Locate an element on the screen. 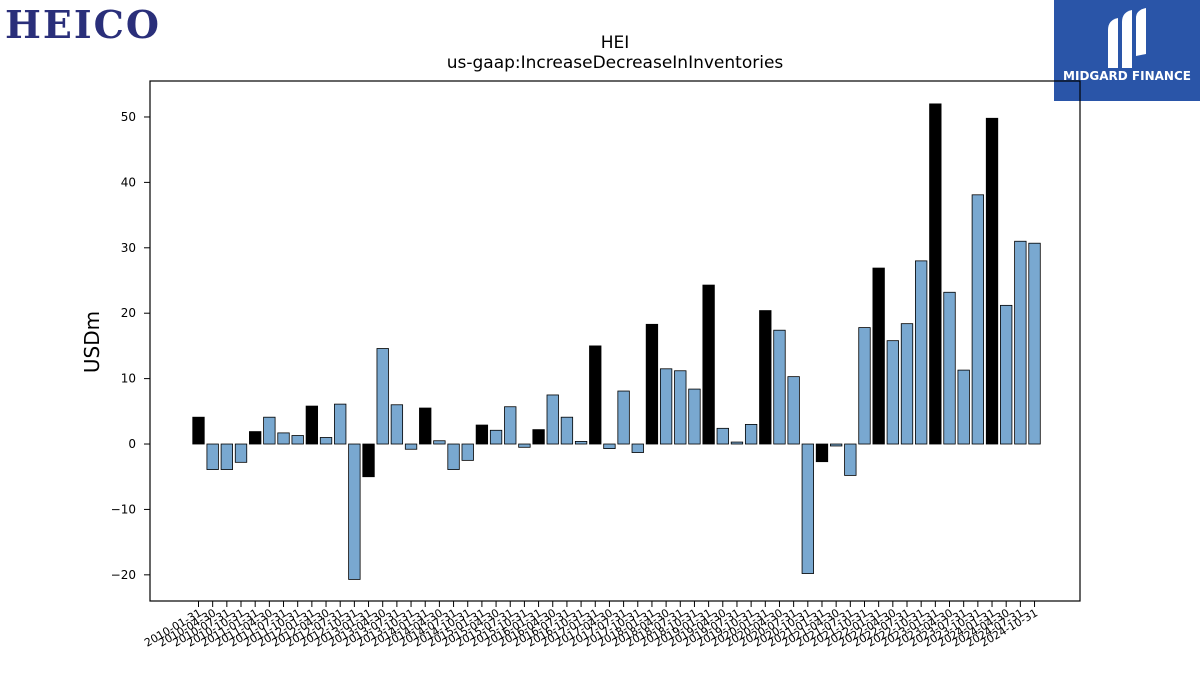  y-tick-label: 40 is located at coordinates (128, 182).